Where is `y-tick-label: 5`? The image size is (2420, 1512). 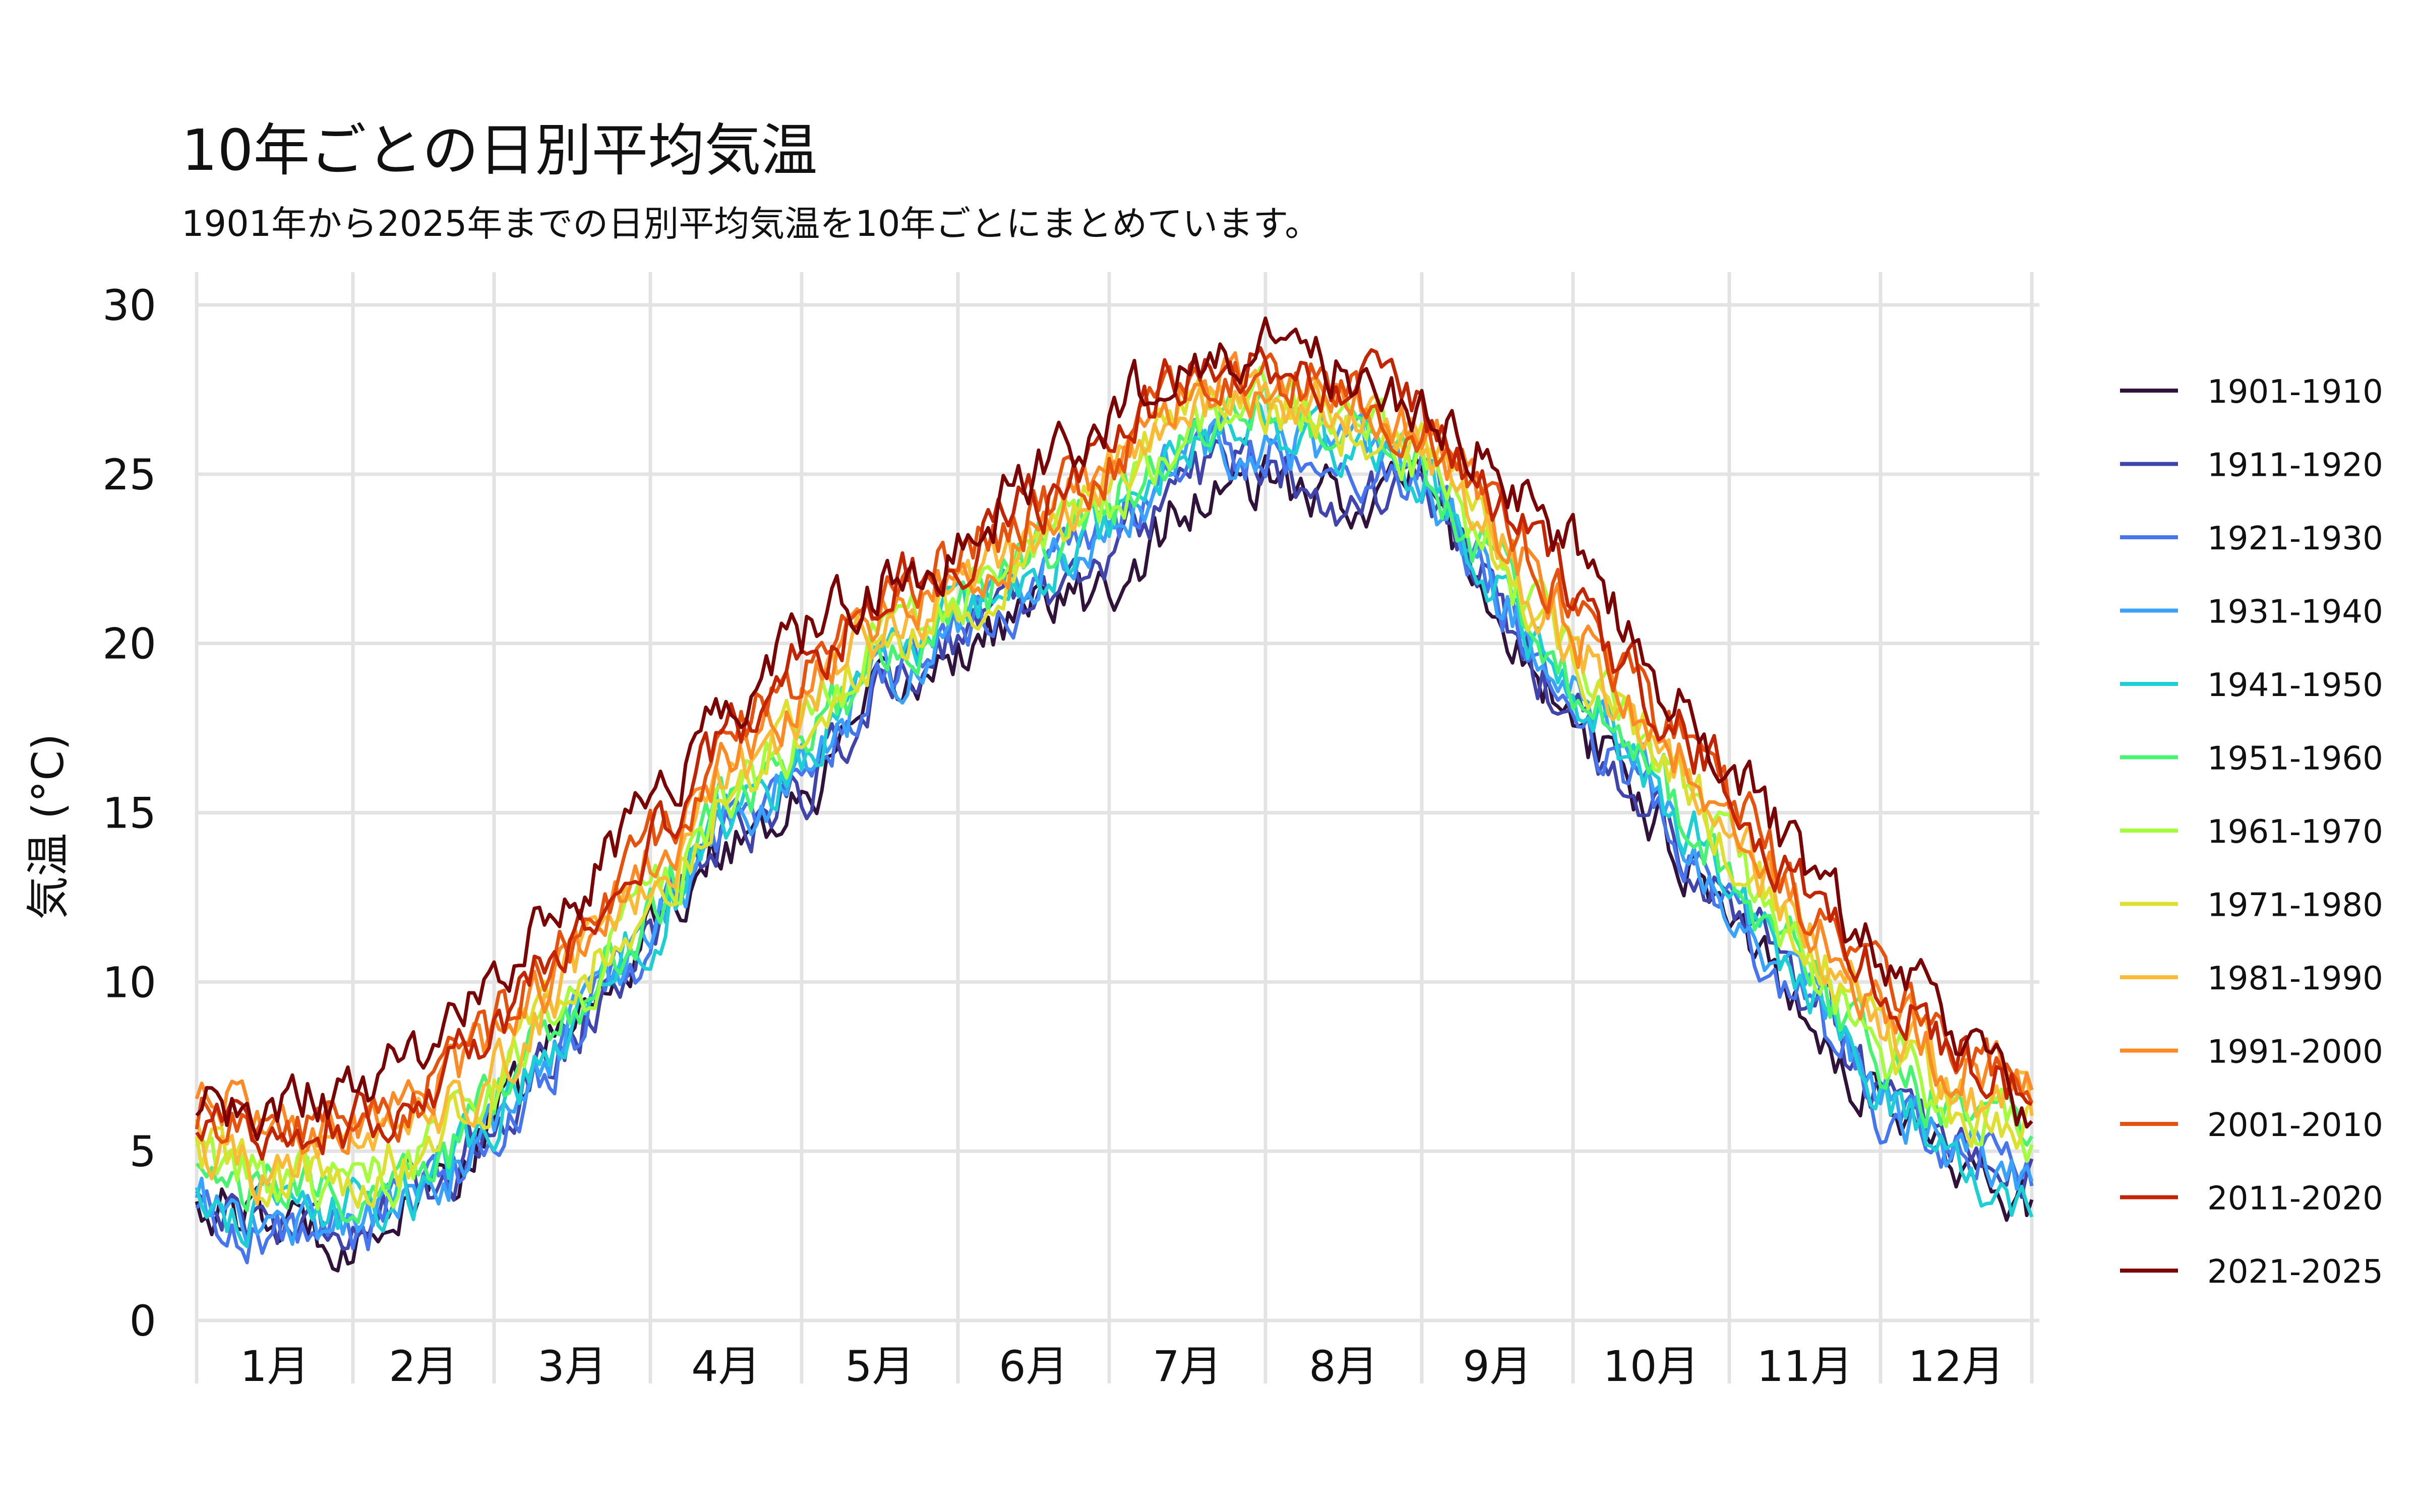
y-tick-label: 5 is located at coordinates (143, 1151).